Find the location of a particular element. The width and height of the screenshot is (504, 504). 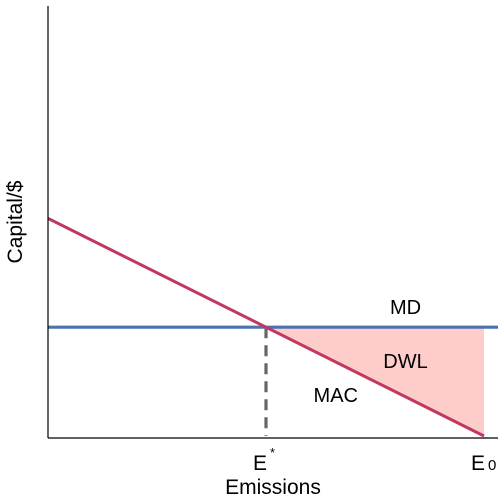

x-tick-subscript: 0 is located at coordinates (492, 465).